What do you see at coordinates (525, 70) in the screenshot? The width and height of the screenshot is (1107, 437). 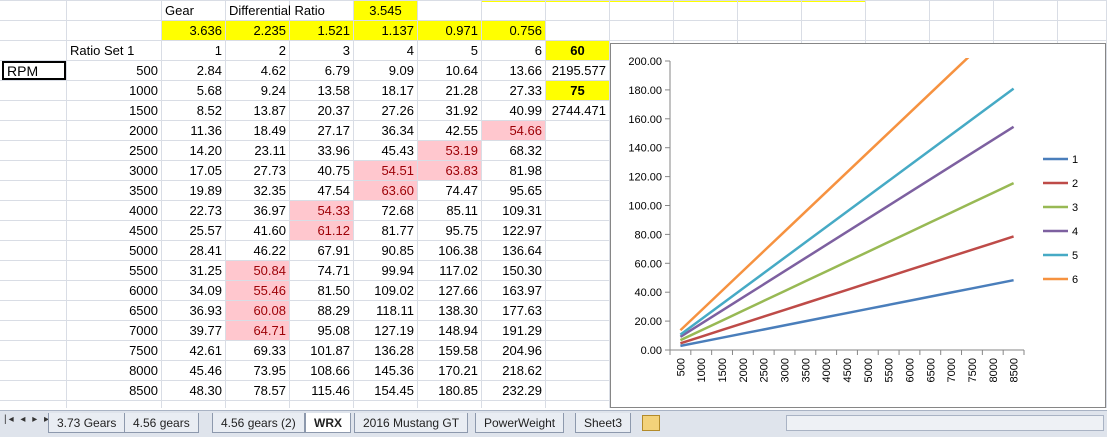 I see `cell: 13.66` at bounding box center [525, 70].